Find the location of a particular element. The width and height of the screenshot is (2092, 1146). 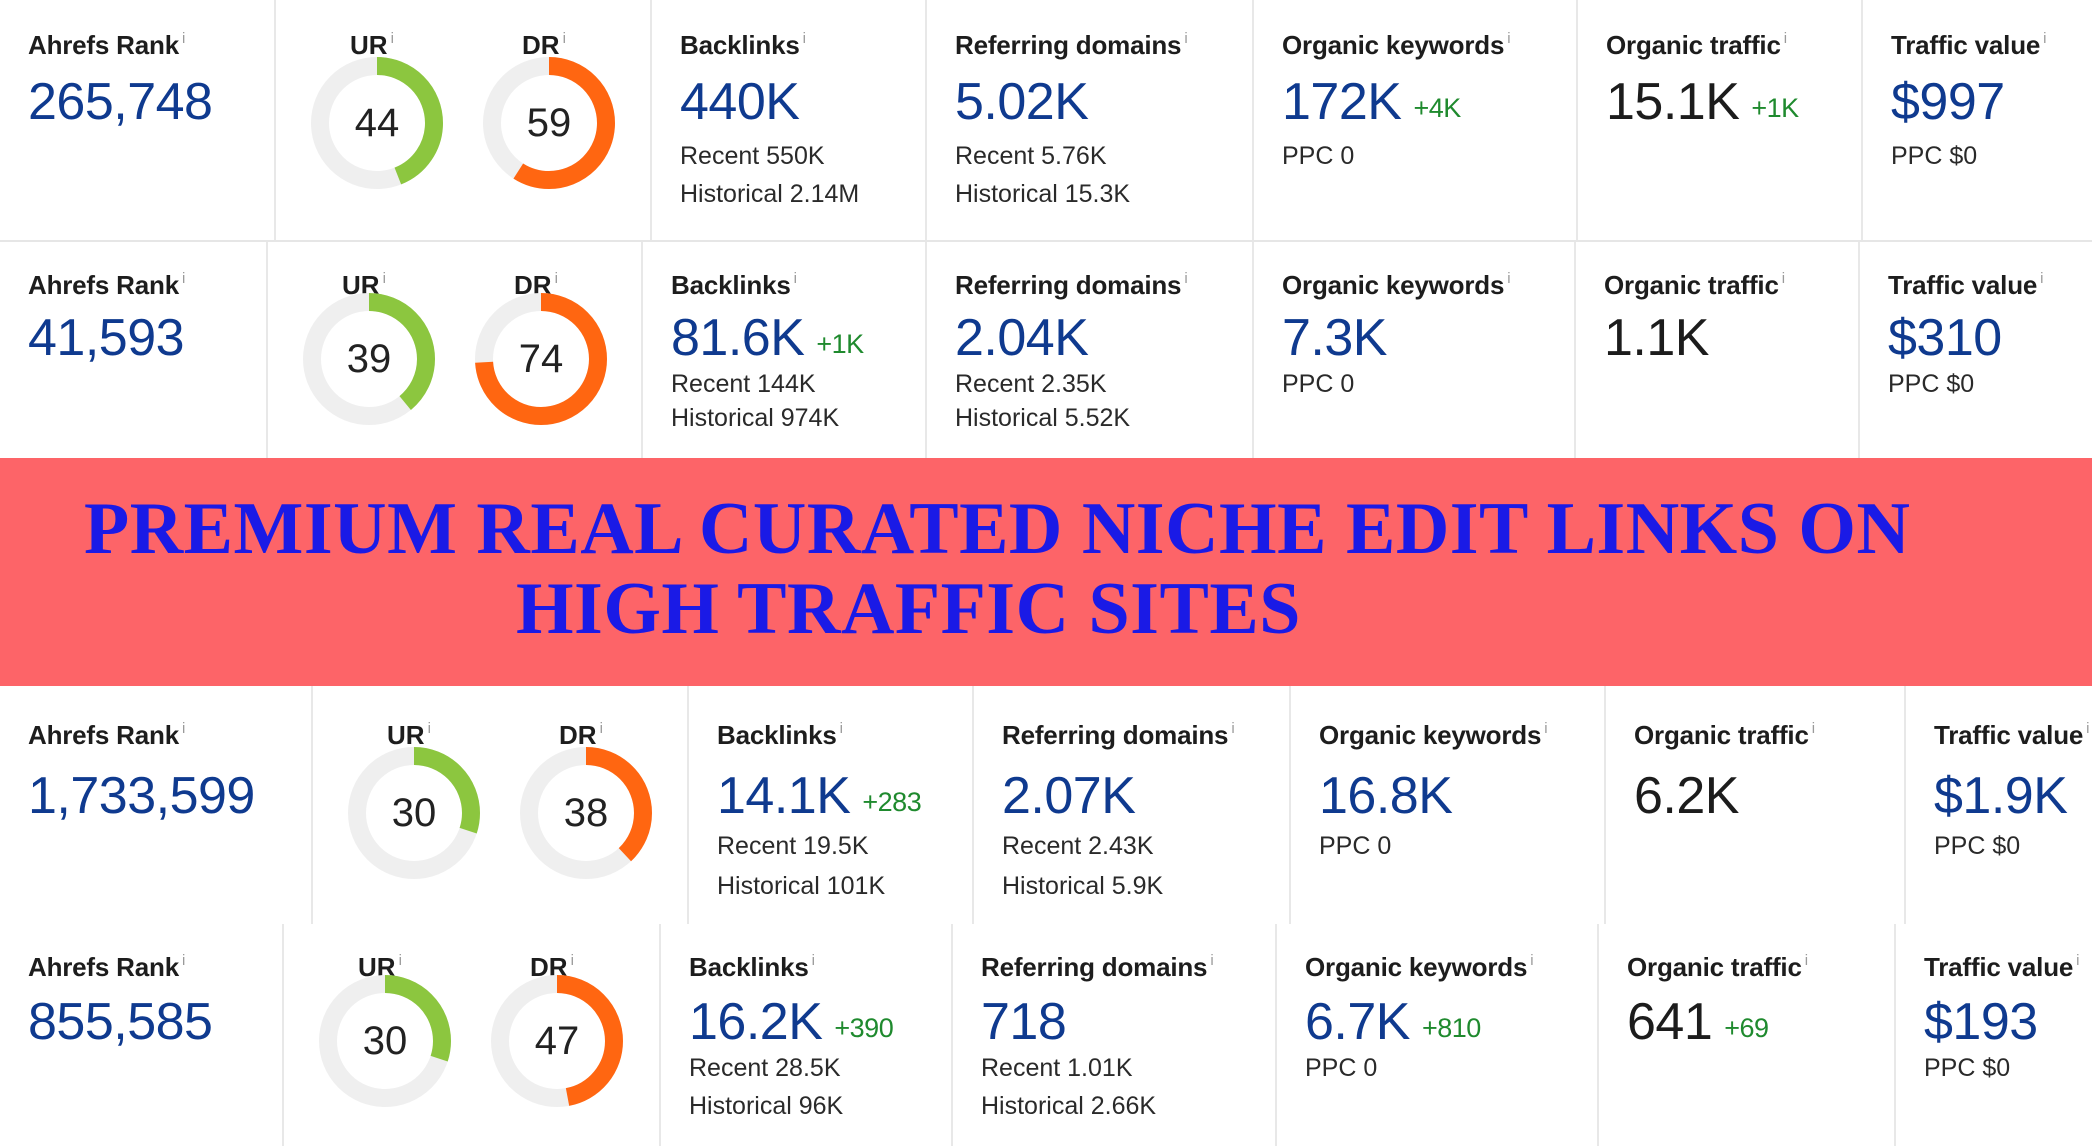

ahrefs-rank-label: Ahrefs Rank i is located at coordinates (106, 735).